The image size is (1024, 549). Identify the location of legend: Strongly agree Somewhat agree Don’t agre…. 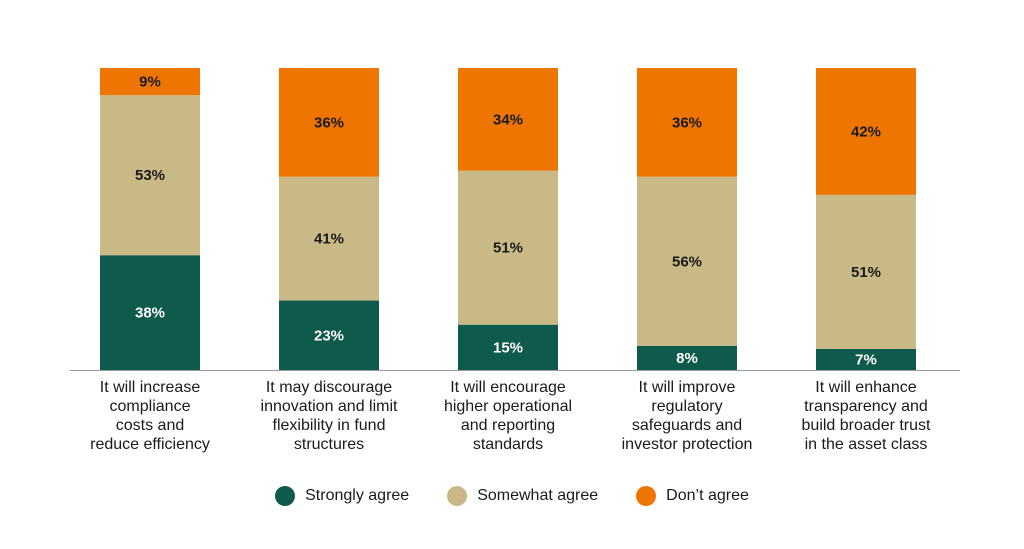
(512, 496).